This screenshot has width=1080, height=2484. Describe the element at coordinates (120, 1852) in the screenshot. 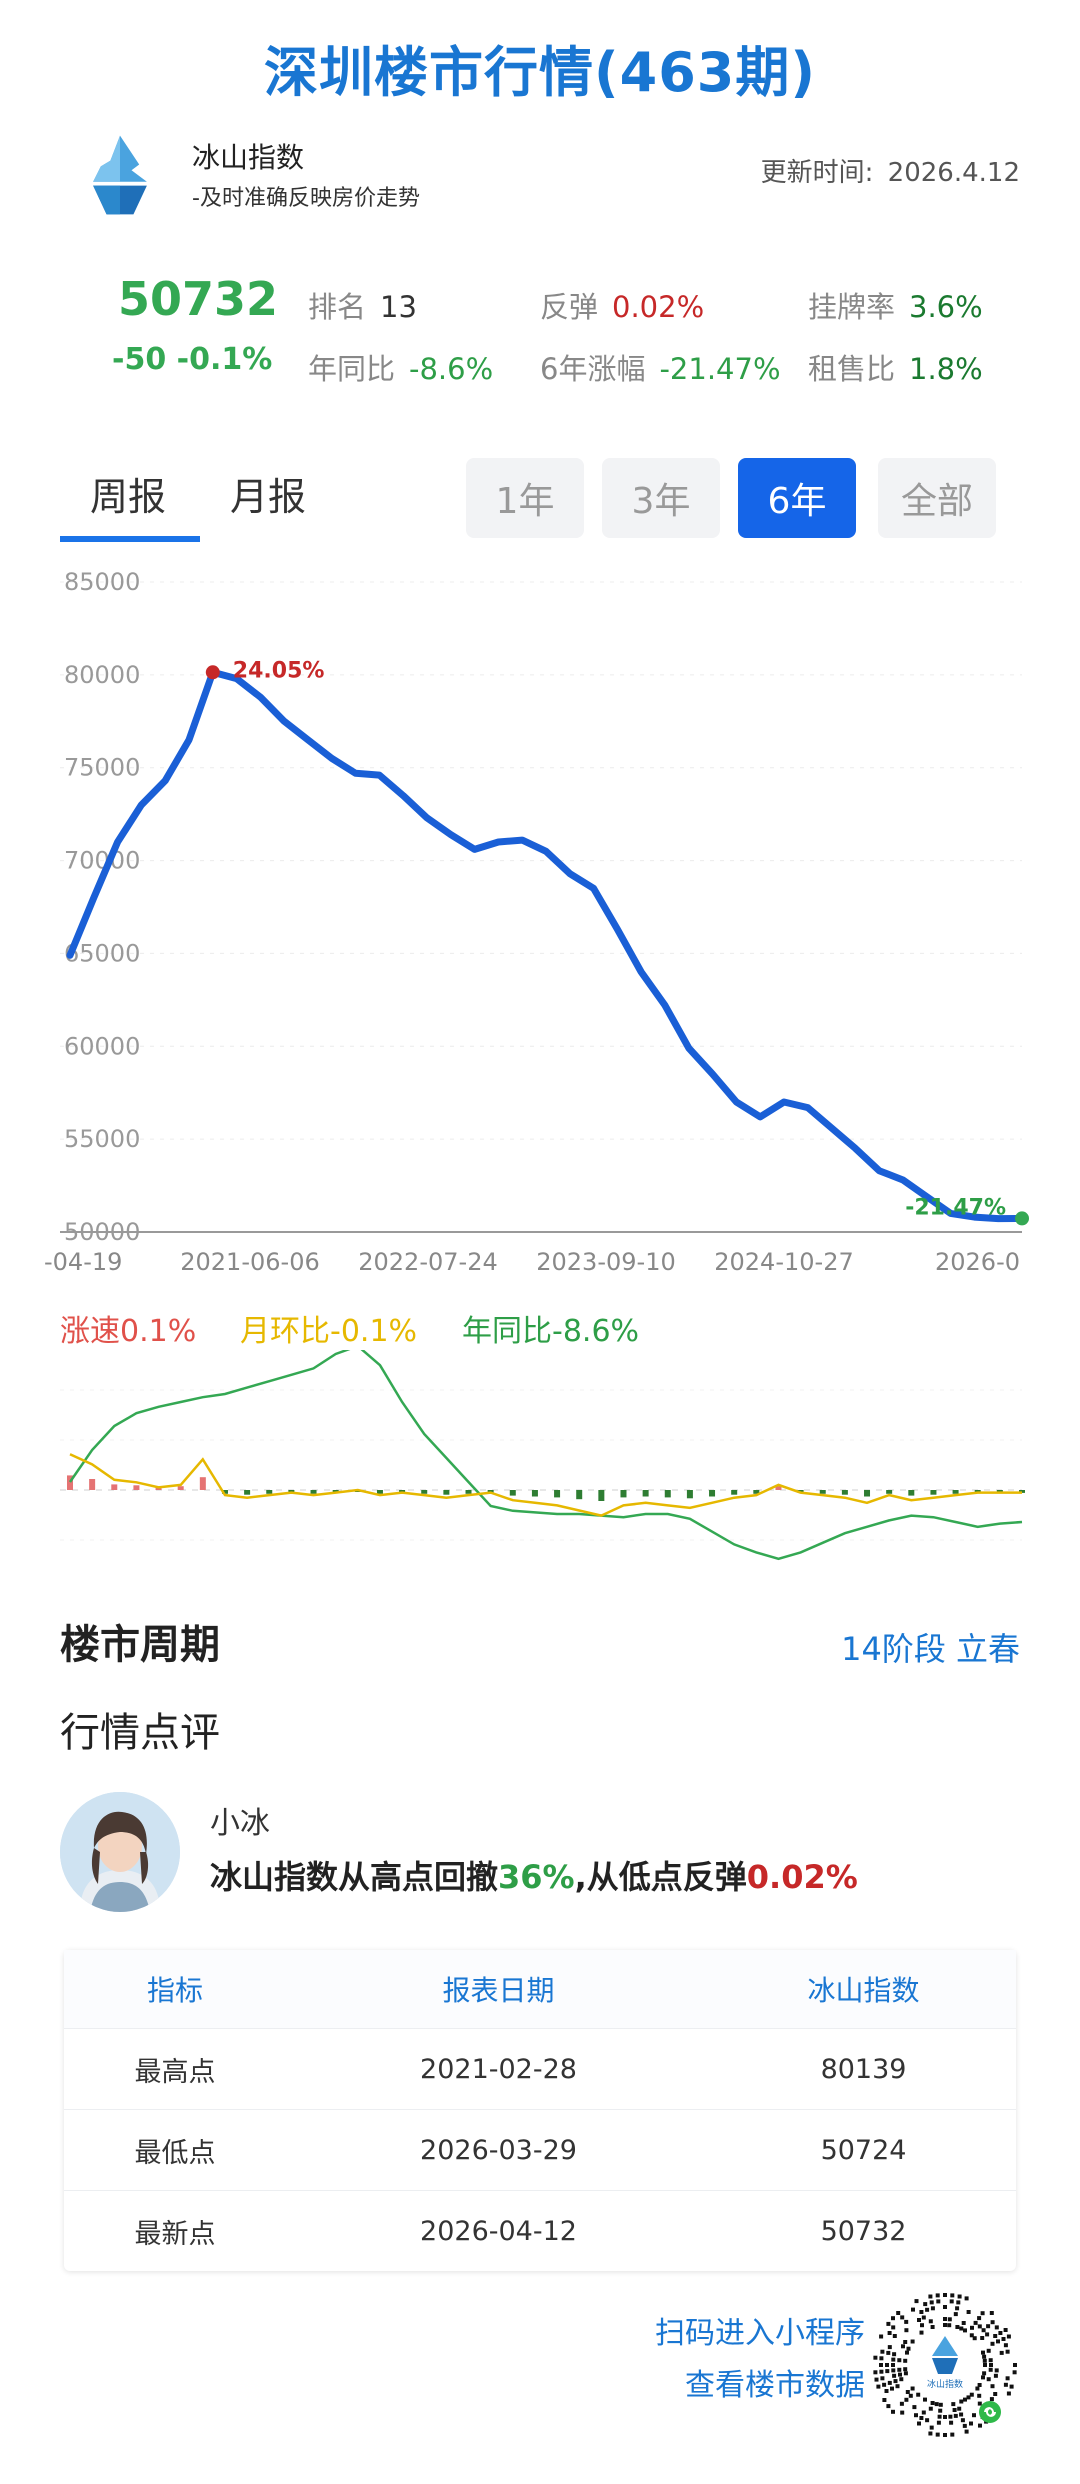

I see `avatar` at that location.